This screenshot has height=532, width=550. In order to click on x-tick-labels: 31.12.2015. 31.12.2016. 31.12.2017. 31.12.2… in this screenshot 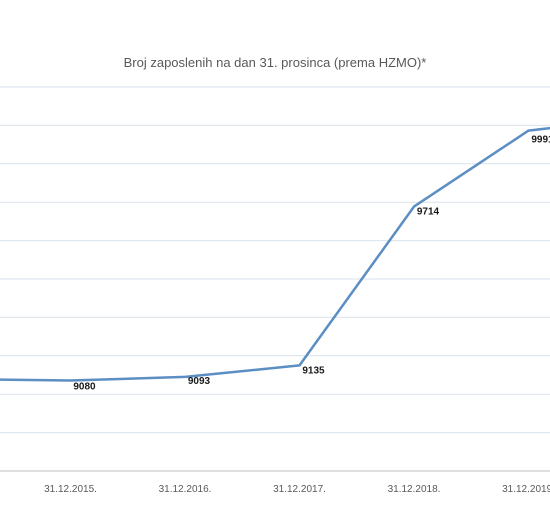, I will do `click(297, 489)`.